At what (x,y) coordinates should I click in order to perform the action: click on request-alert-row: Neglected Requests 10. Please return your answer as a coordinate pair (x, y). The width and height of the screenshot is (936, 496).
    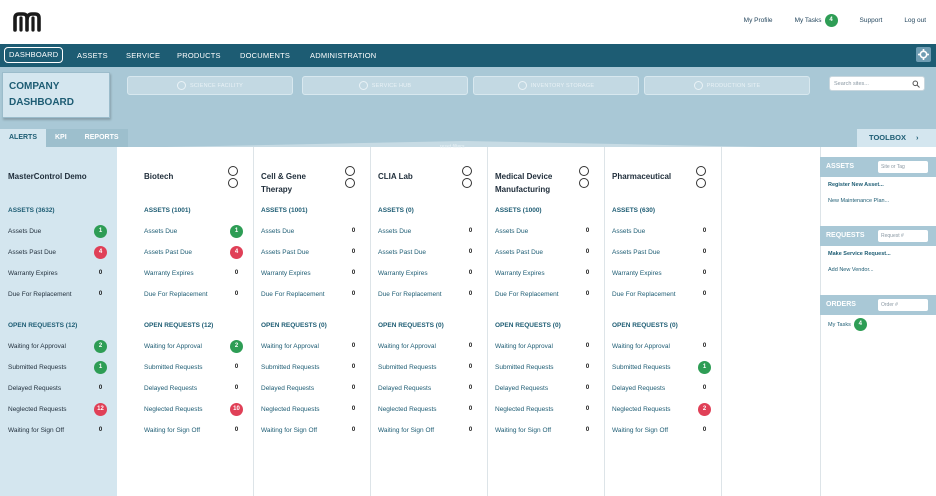
    Looking at the image, I should click on (193, 409).